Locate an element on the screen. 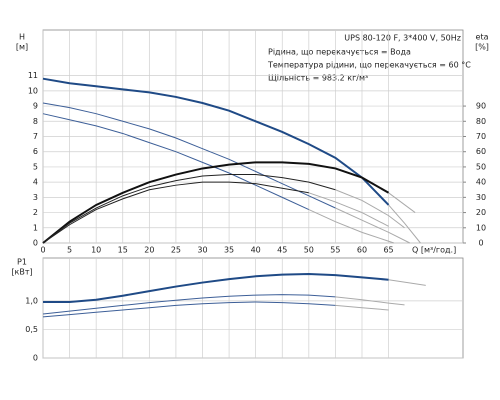  y-label: H is located at coordinates (22, 37).